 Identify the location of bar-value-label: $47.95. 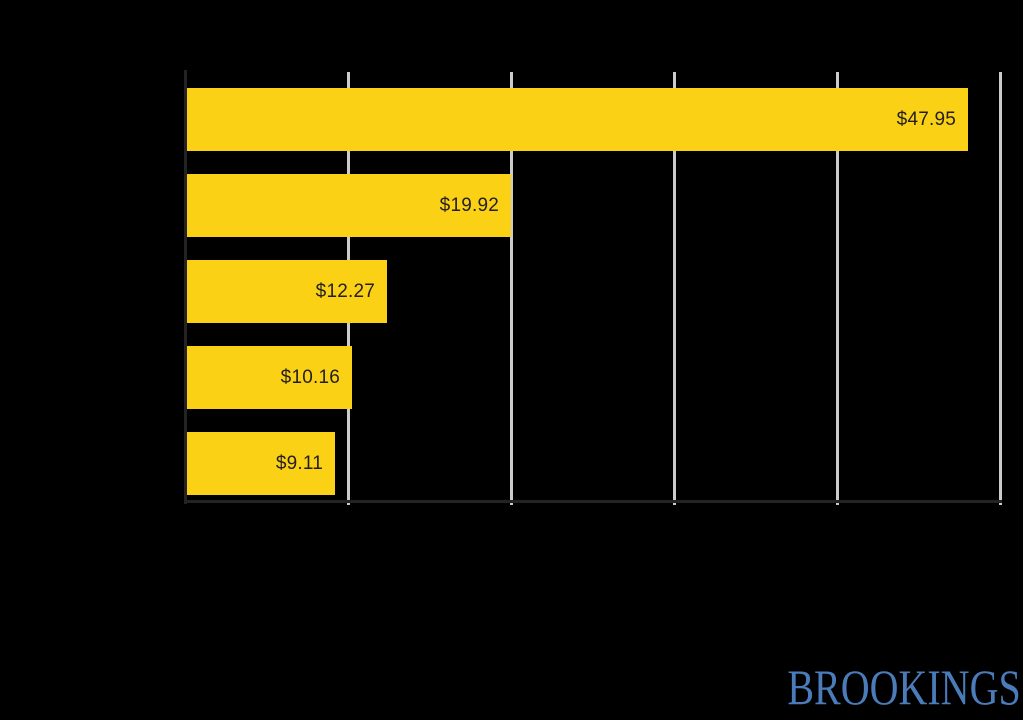
(926, 119).